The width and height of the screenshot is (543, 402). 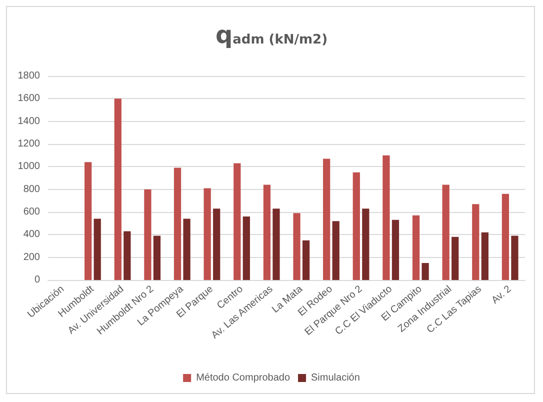 I want to click on legend-label: Método Comprobado, so click(x=243, y=378).